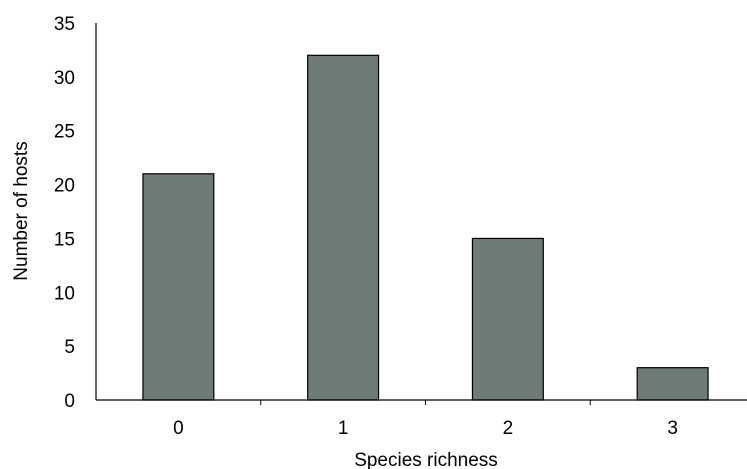 The height and width of the screenshot is (469, 747). What do you see at coordinates (672, 428) in the screenshot?
I see `x-tick-label: 3` at bounding box center [672, 428].